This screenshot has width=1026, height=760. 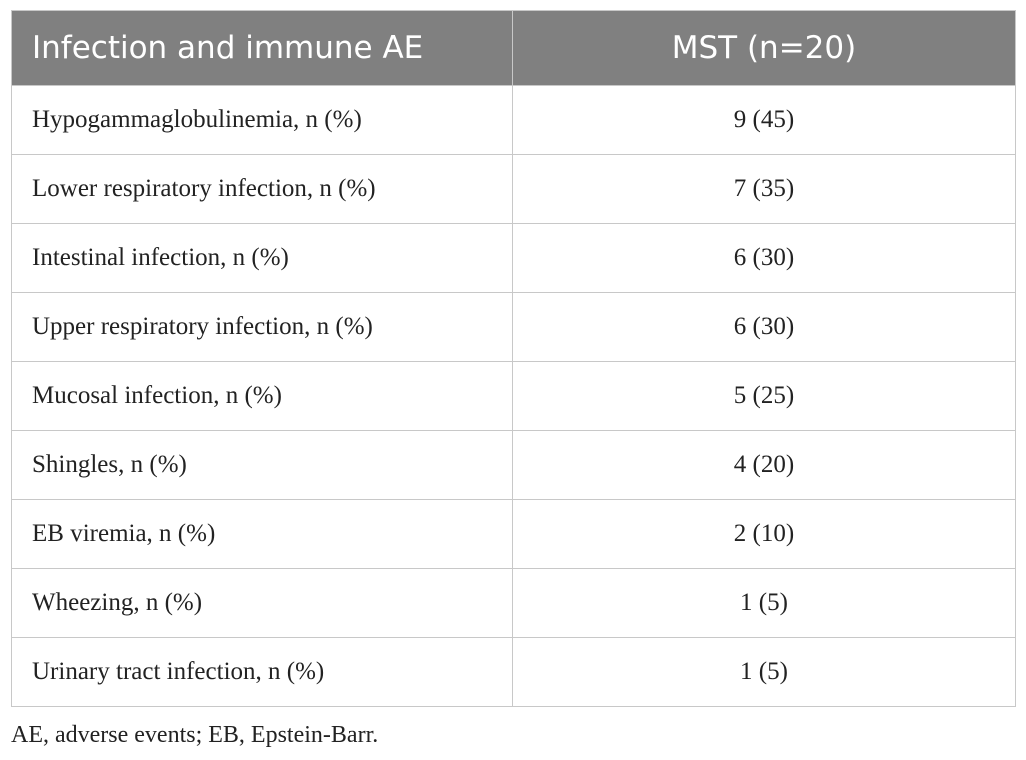 I want to click on table-row: Wheezing, n (%) 1 (5), so click(x=513, y=603).